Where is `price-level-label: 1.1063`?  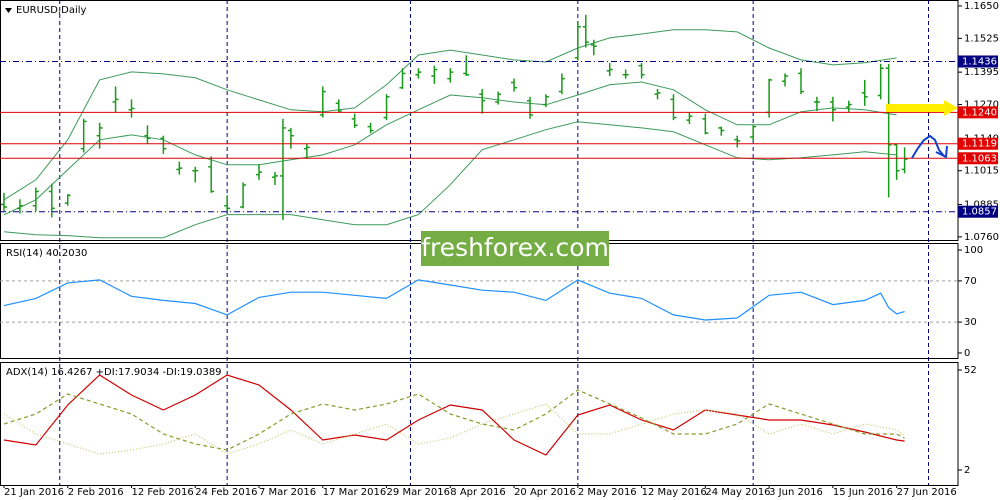
price-level-label: 1.1063 is located at coordinates (979, 158).